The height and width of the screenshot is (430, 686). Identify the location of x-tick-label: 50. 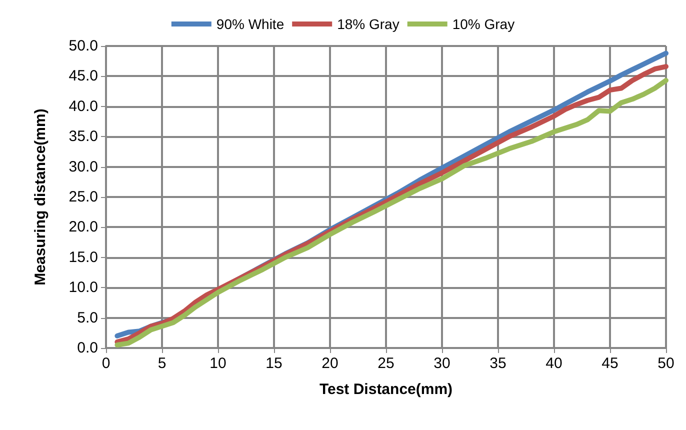
(666, 363).